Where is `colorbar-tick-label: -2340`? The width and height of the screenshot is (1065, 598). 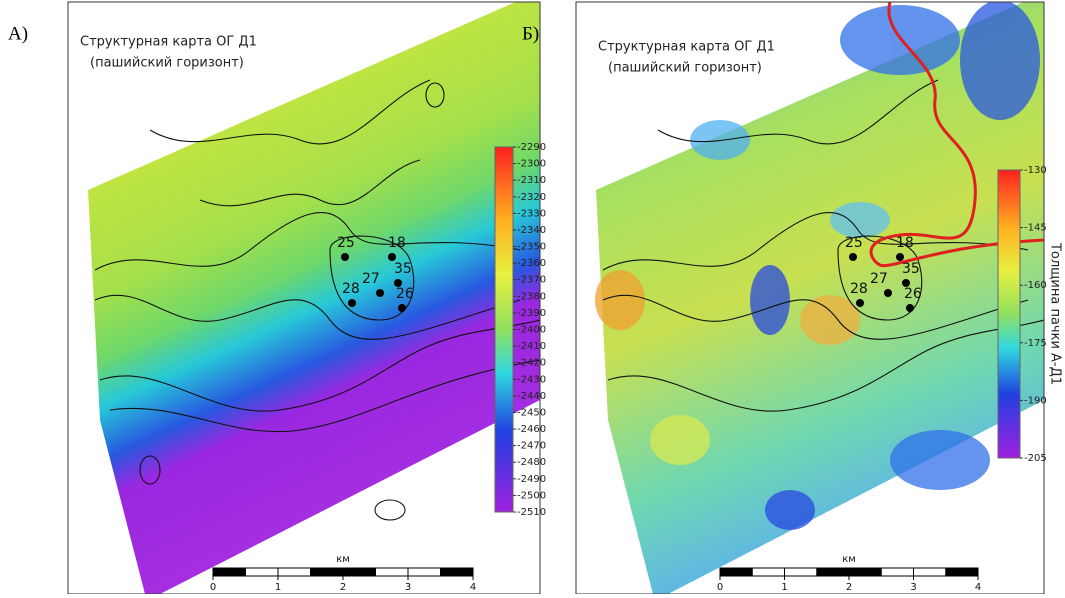
colorbar-tick-label: -2340 is located at coordinates (531, 230).